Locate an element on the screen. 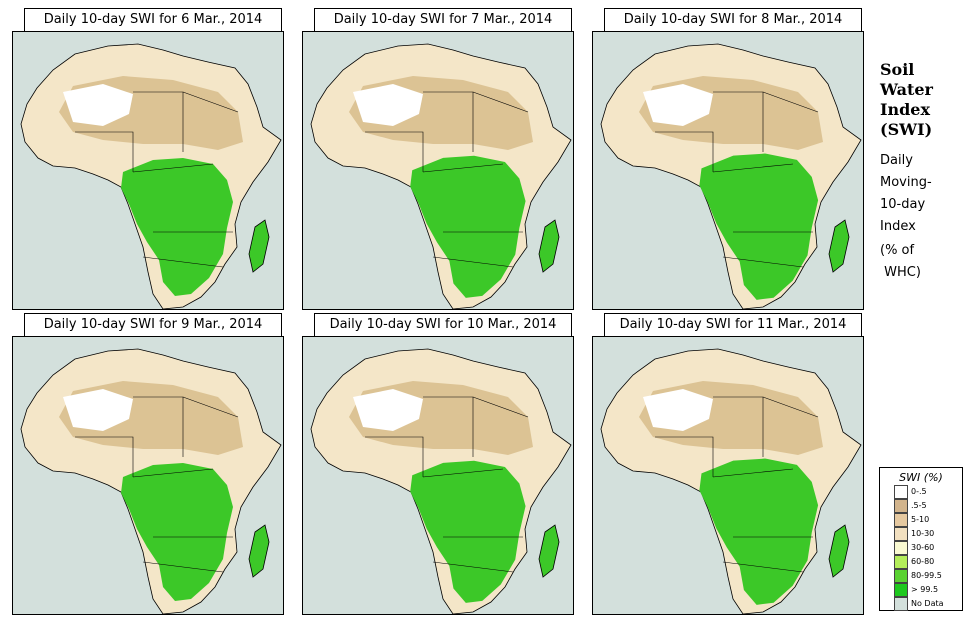 The width and height of the screenshot is (968, 626). legend-item: 60-80 is located at coordinates (921, 562).